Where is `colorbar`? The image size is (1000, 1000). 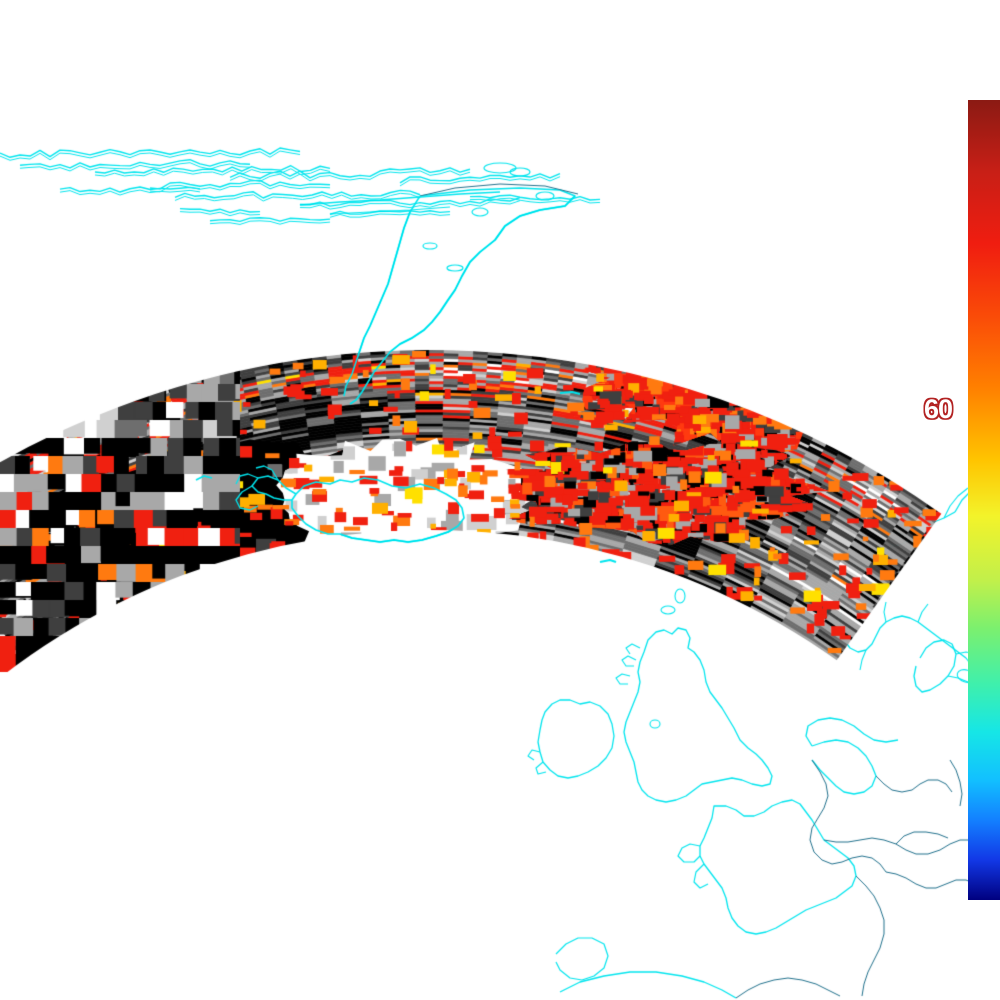
colorbar is located at coordinates (984, 500).